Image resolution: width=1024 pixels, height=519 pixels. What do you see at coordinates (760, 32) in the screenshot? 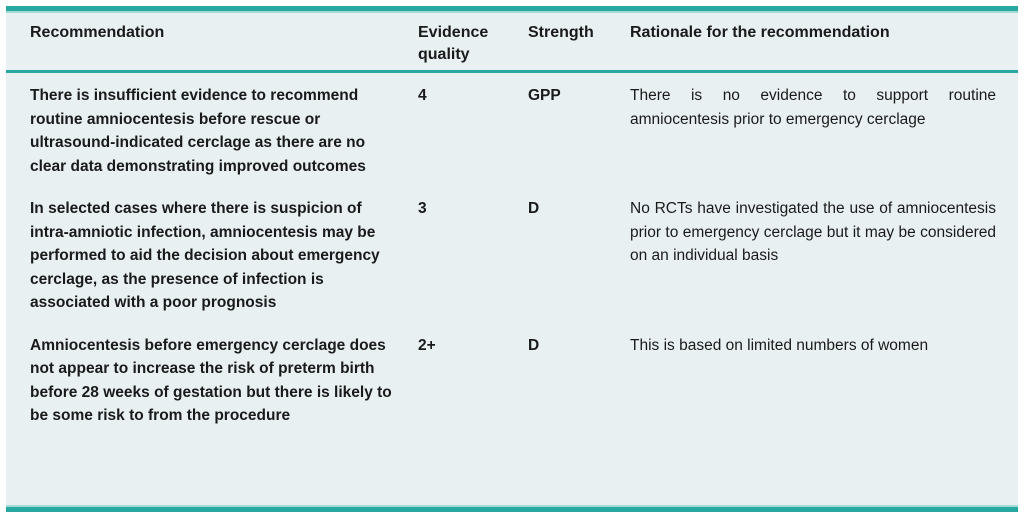
I see `column-header-rationale: Rationale for the recommendation` at bounding box center [760, 32].